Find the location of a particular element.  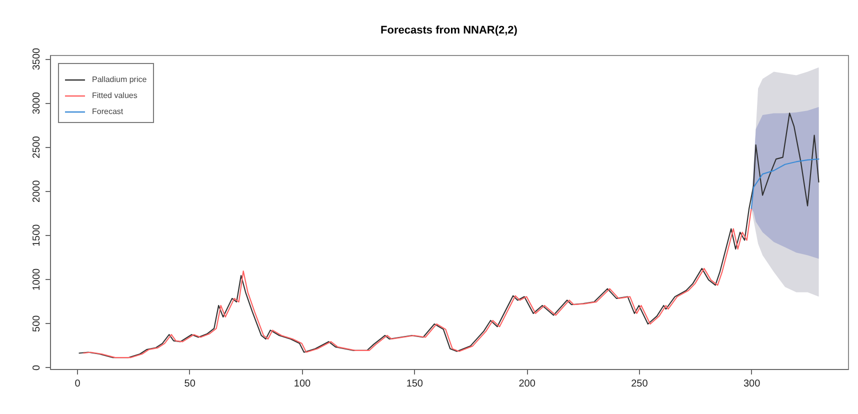

x-tick-label: 100 is located at coordinates (303, 384).